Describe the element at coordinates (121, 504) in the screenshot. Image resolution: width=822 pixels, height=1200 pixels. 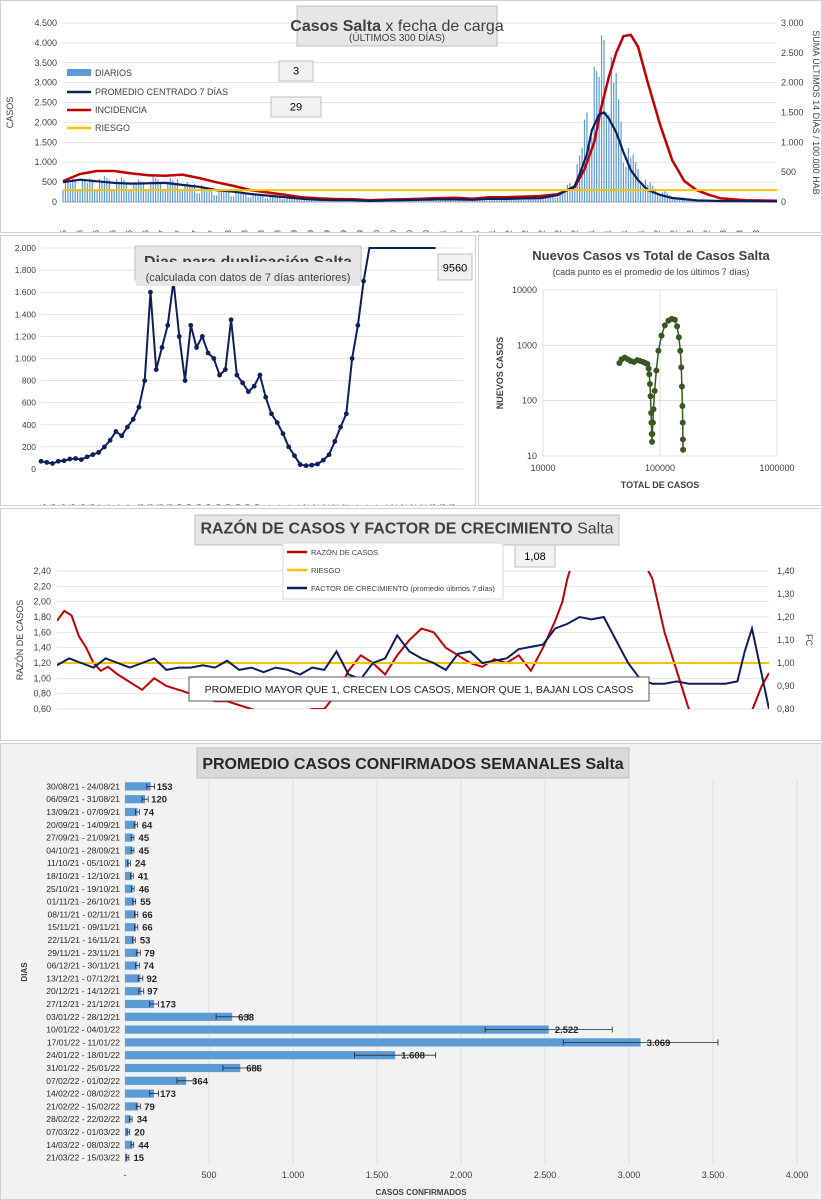
I see `x-tick-label: 21/7` at that location.